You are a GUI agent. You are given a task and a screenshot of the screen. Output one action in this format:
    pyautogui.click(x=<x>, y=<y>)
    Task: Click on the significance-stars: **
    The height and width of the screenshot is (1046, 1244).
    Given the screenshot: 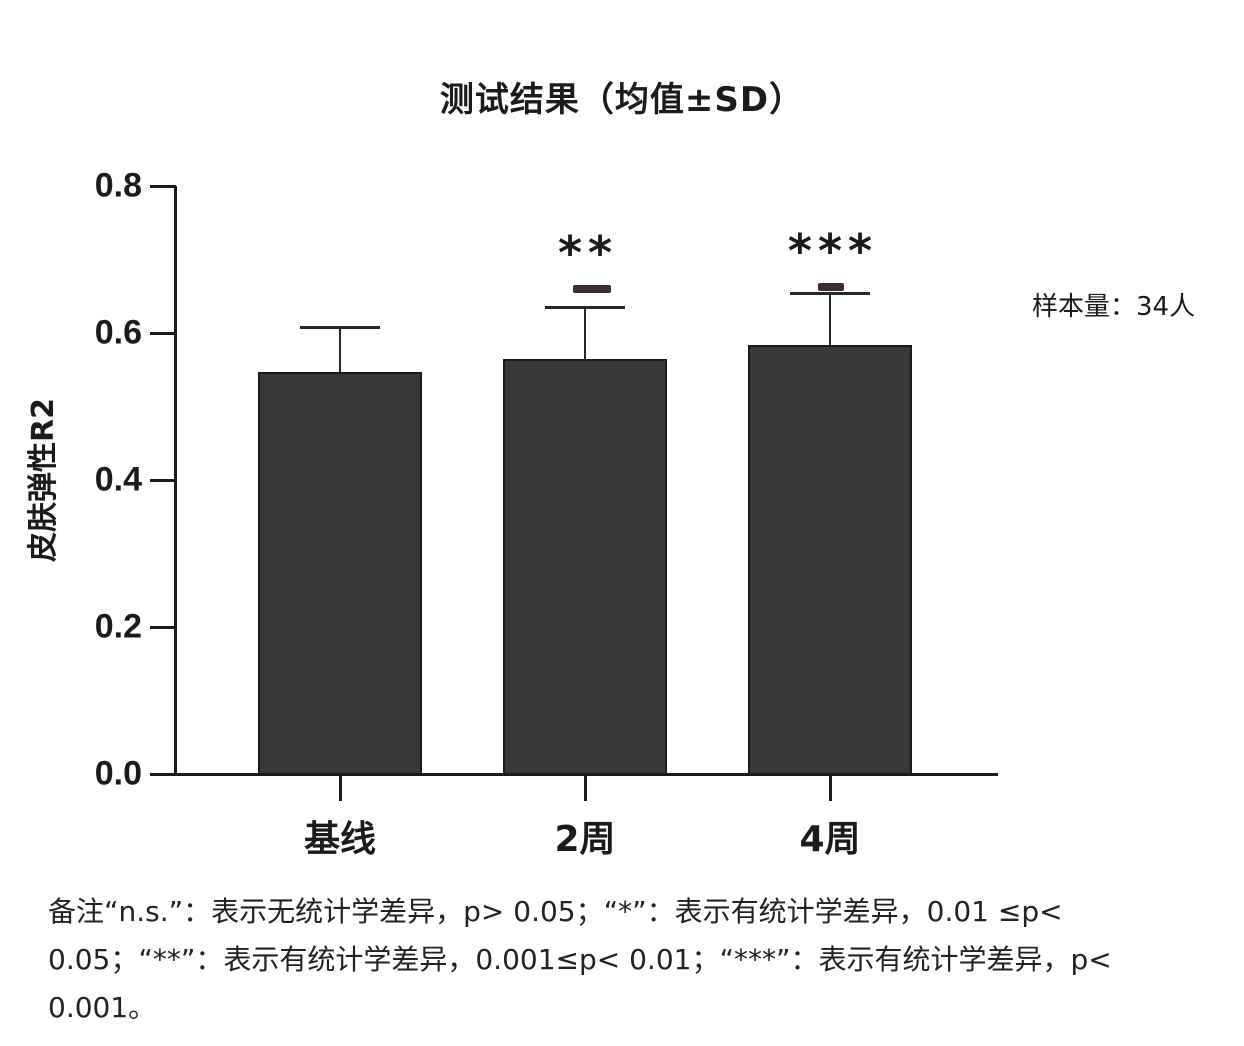 What is the action you would take?
    pyautogui.click(x=588, y=253)
    